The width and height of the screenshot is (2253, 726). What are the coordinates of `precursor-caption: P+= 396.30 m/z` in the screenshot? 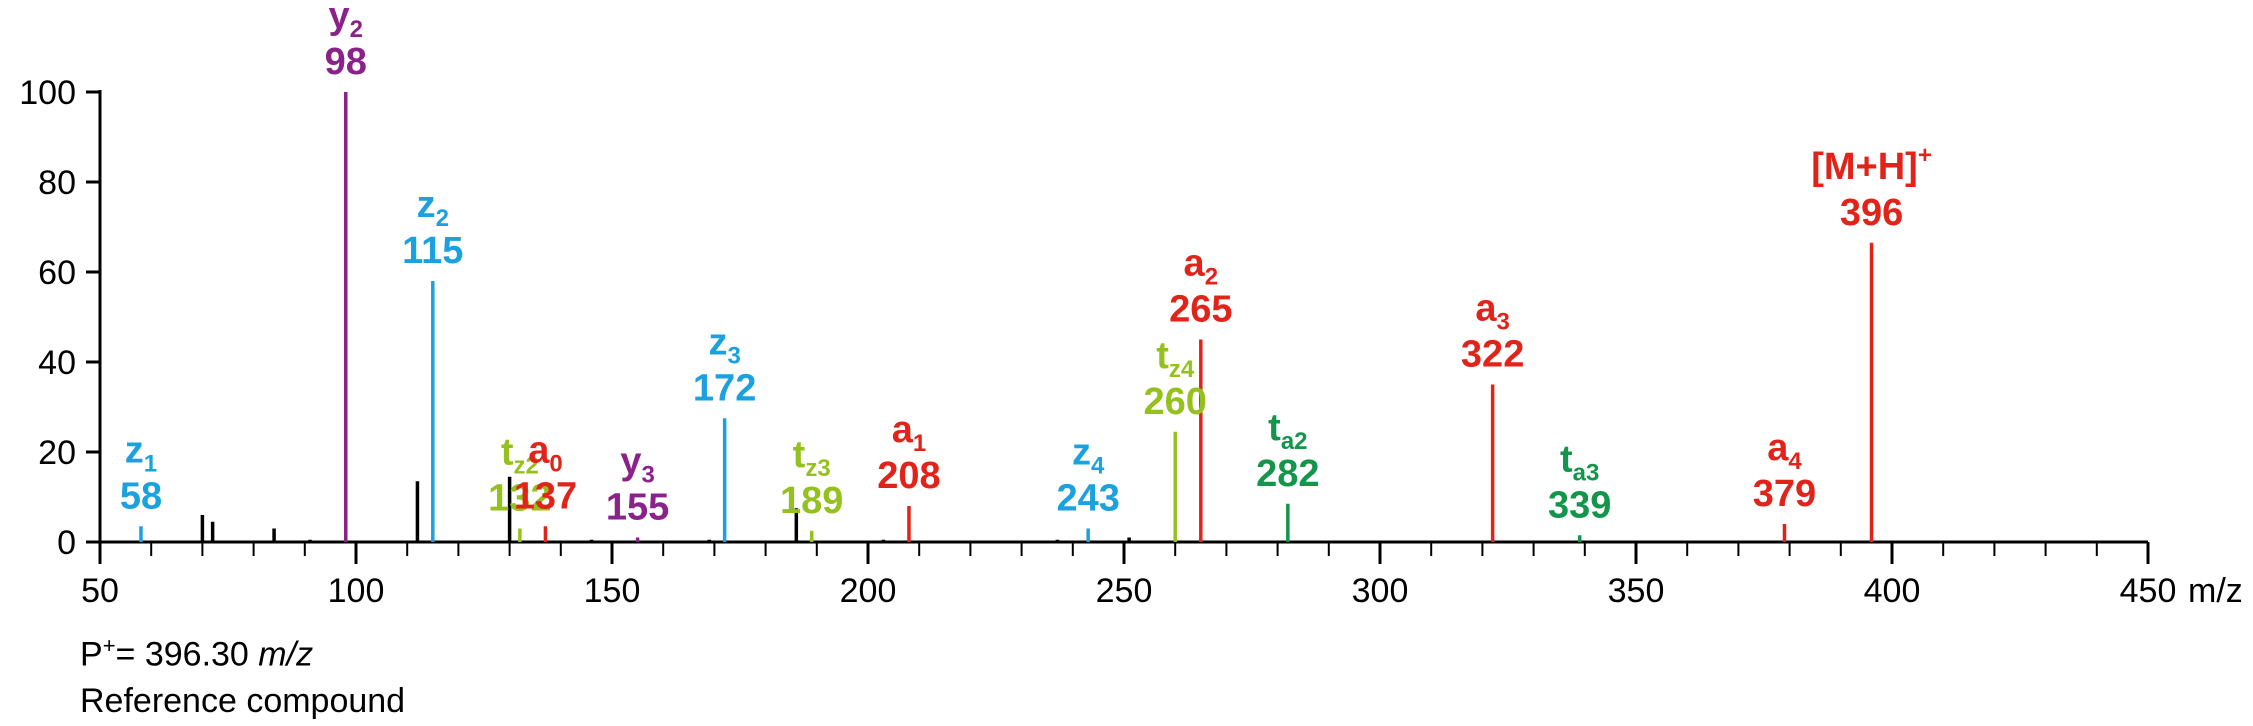 It's located at (197, 653).